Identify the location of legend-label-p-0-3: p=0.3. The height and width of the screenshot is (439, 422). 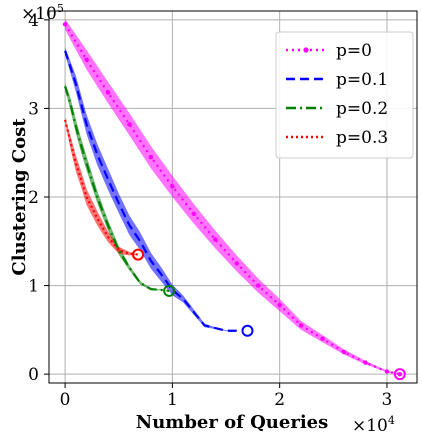
(362, 138).